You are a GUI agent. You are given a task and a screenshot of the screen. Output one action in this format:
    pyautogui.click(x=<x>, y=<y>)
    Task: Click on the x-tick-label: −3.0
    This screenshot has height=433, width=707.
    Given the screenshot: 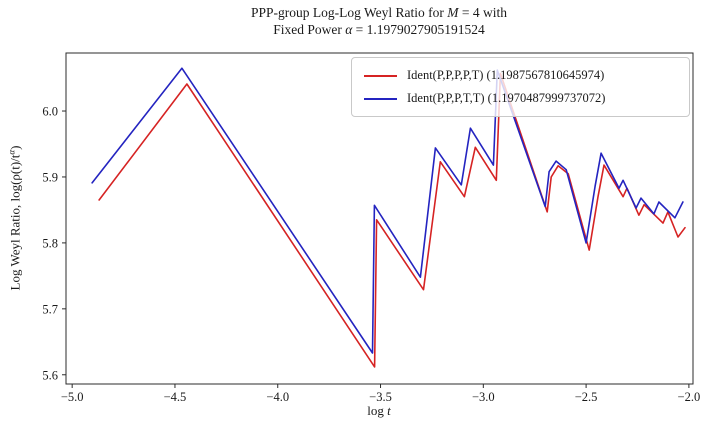 What is the action you would take?
    pyautogui.click(x=483, y=397)
    